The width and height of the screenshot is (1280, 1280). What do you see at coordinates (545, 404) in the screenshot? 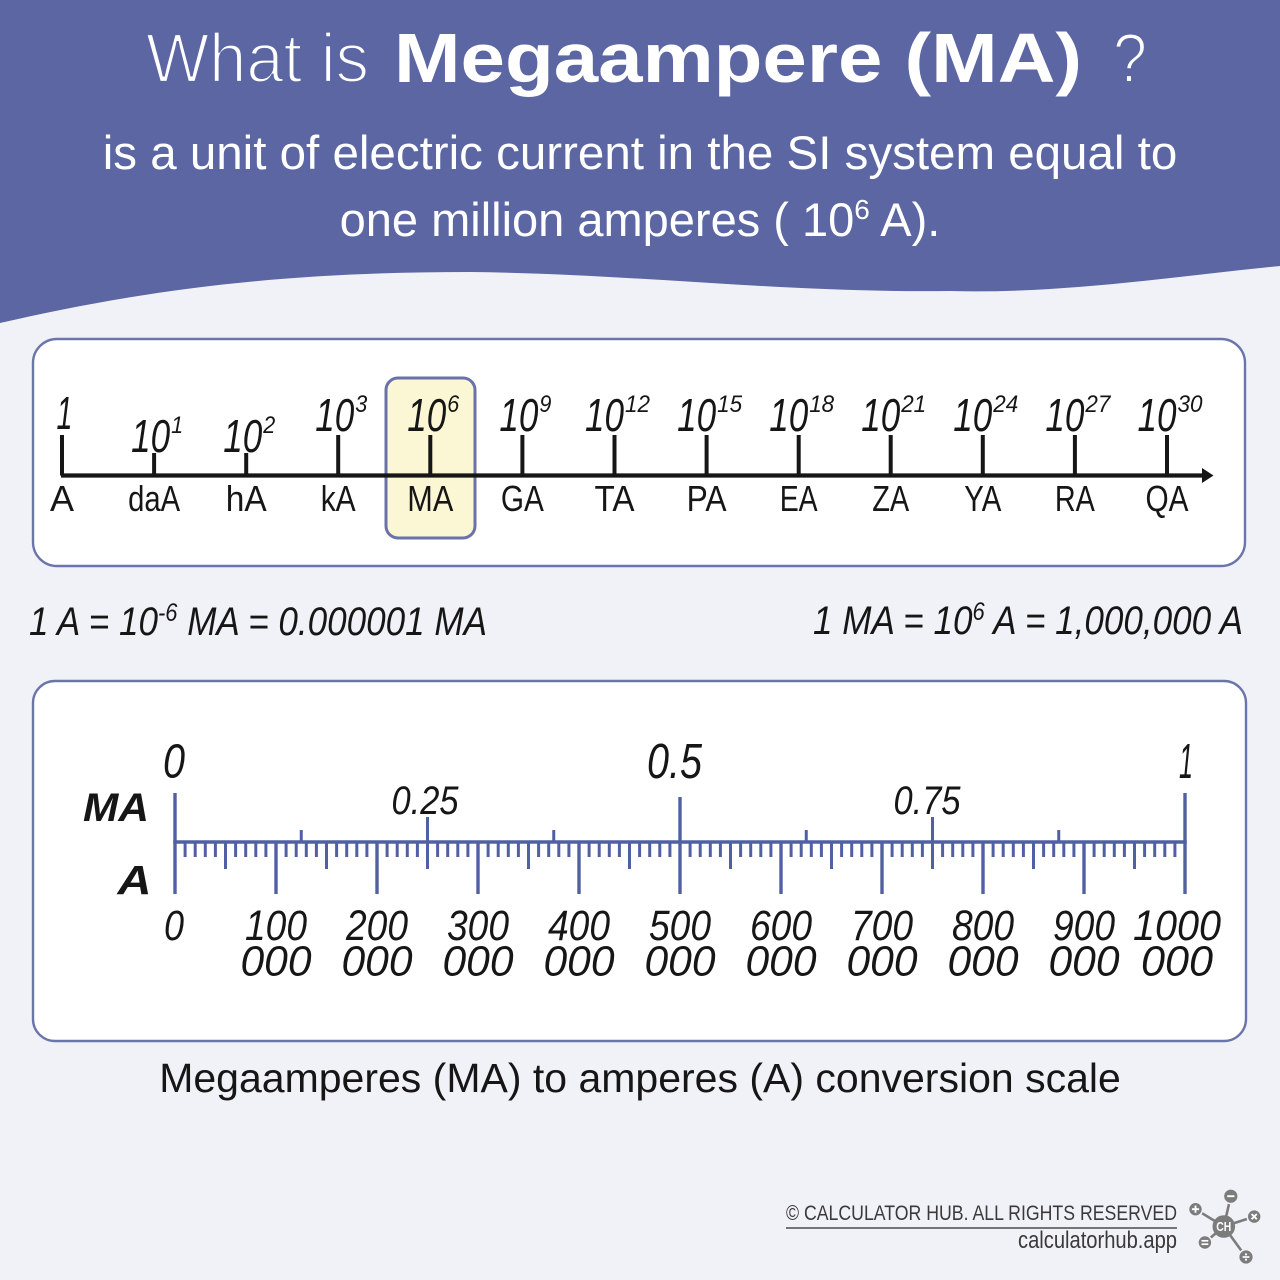
I see `svg-text: 9` at bounding box center [545, 404].